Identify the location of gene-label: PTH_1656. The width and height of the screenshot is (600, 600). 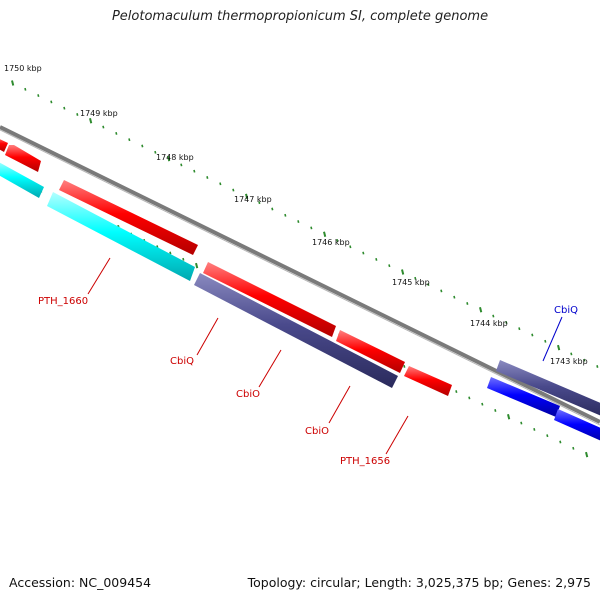
(365, 461).